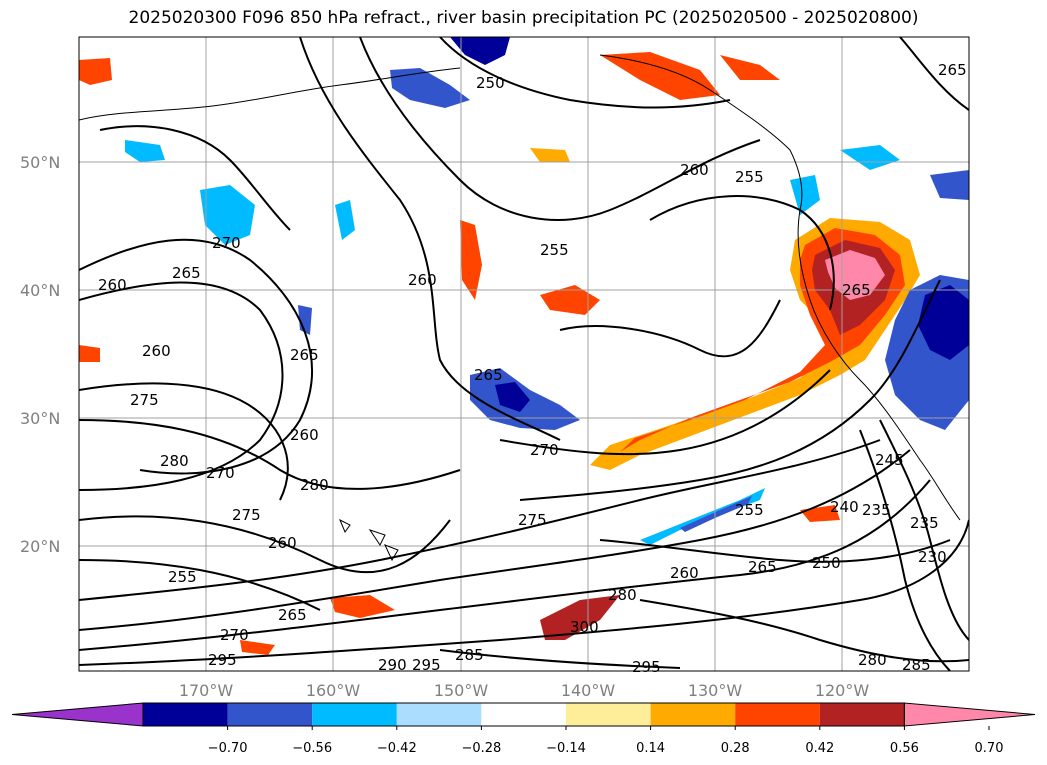 The image size is (1047, 765). What do you see at coordinates (206, 690) in the screenshot?
I see `lon-label-170w: 170°W` at bounding box center [206, 690].